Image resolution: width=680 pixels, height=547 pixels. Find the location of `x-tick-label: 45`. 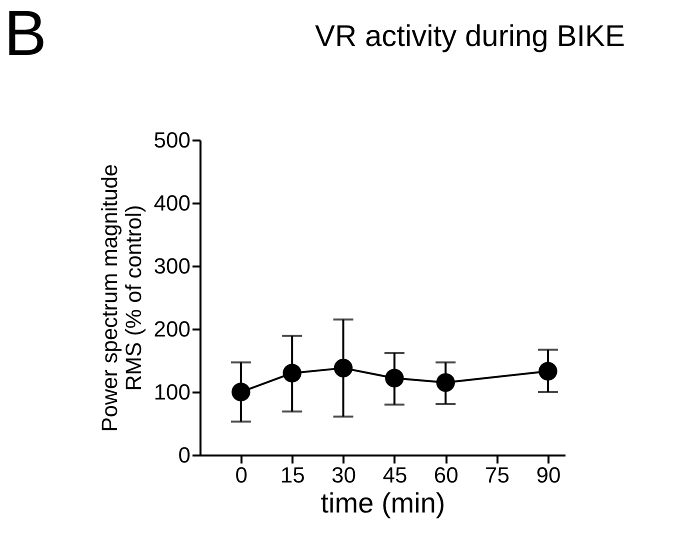

x-tick-label: 45 is located at coordinates (395, 475).